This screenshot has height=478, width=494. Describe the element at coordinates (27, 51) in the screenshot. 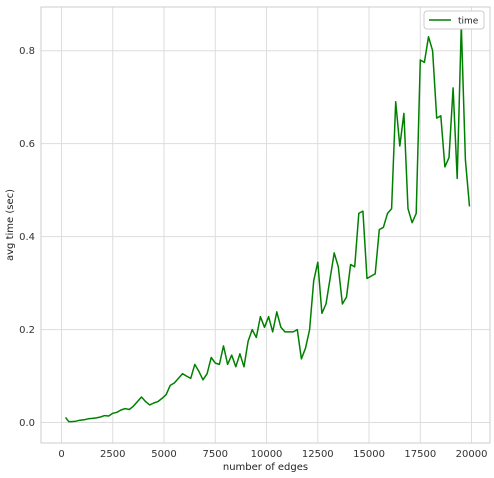

I see `y-tick-label: 0.8` at that location.